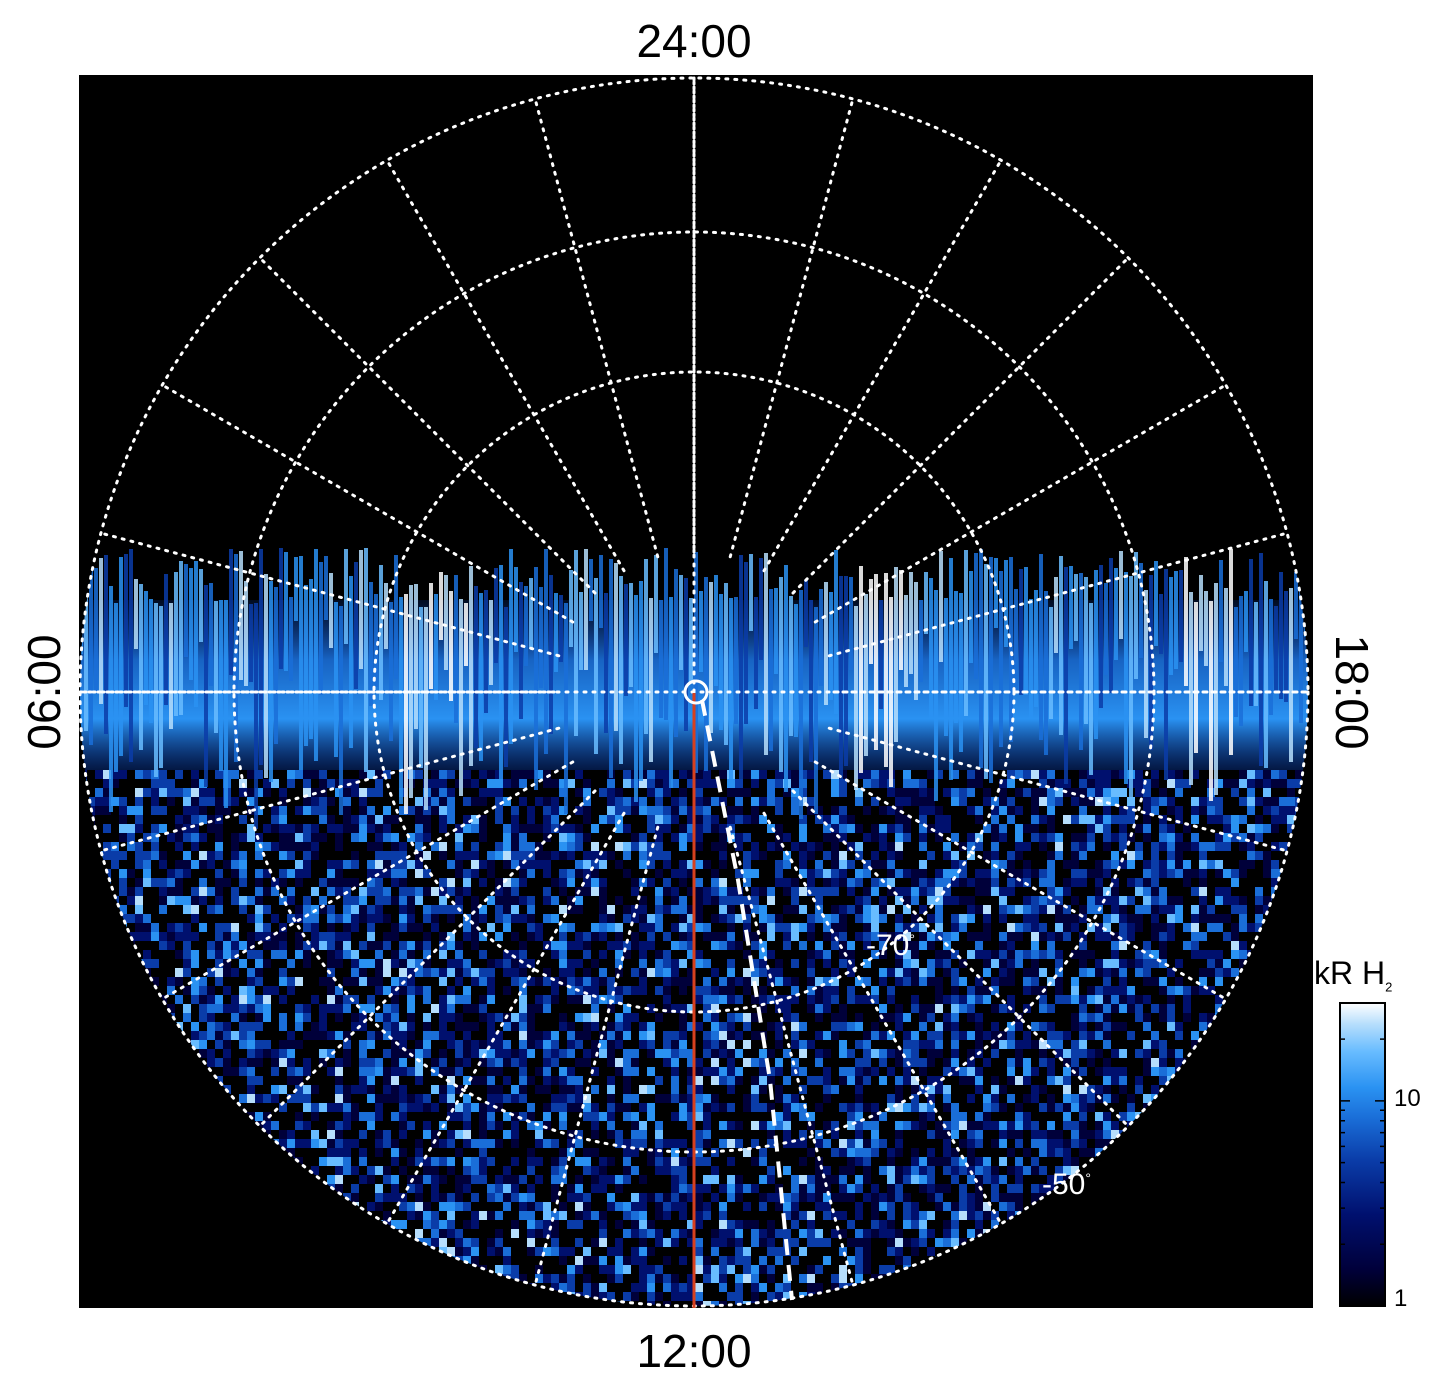 This screenshot has width=1447, height=1384. I want to click on local-time-label-right: 18:00, so click(1352, 692).